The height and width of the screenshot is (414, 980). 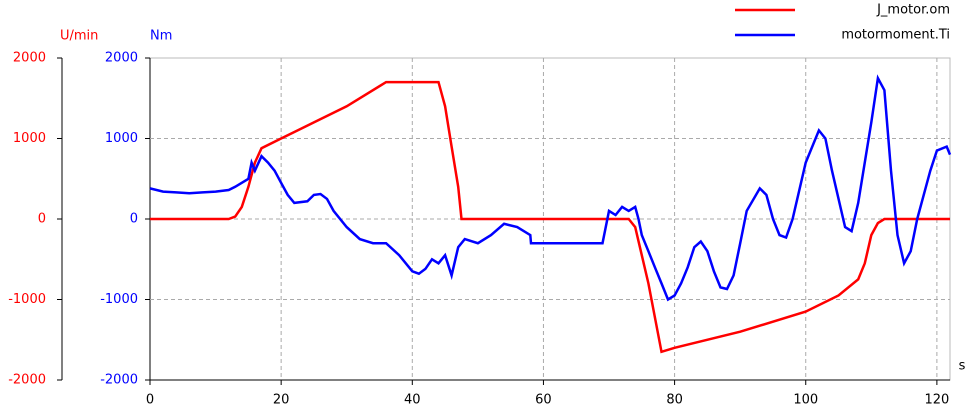 What do you see at coordinates (543, 400) in the screenshot?
I see `x-tick-label: 60` at bounding box center [543, 400].